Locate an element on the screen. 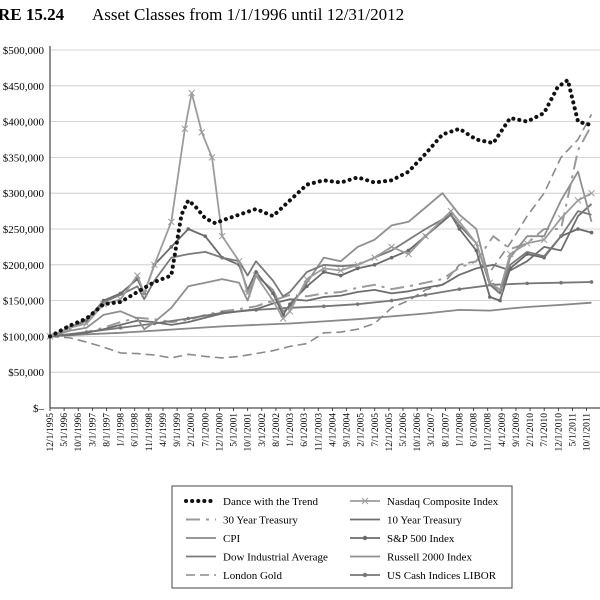 Image resolution: width=600 pixels, height=600 pixels. x-tick-label: 12/1/2010 is located at coordinates (559, 432).